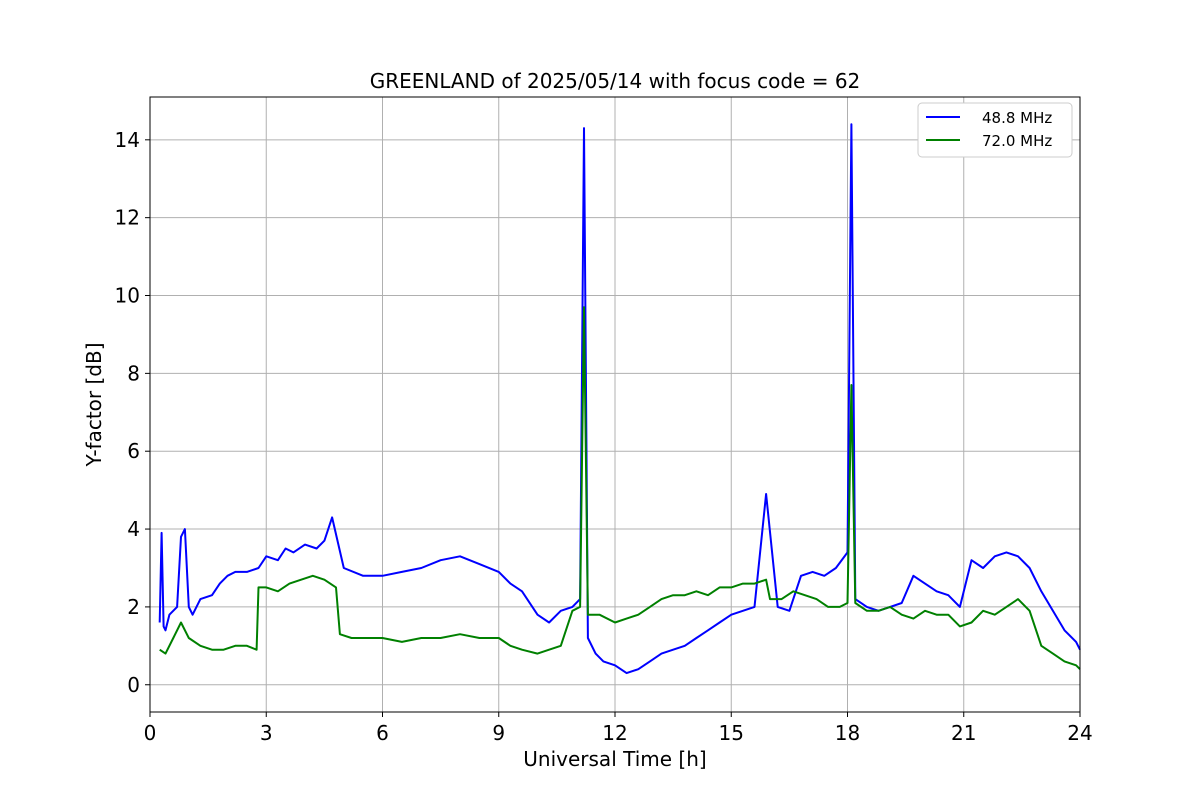 This screenshot has width=1200, height=804. What do you see at coordinates (847, 733) in the screenshot?
I see `x-tick-label: 18` at bounding box center [847, 733].